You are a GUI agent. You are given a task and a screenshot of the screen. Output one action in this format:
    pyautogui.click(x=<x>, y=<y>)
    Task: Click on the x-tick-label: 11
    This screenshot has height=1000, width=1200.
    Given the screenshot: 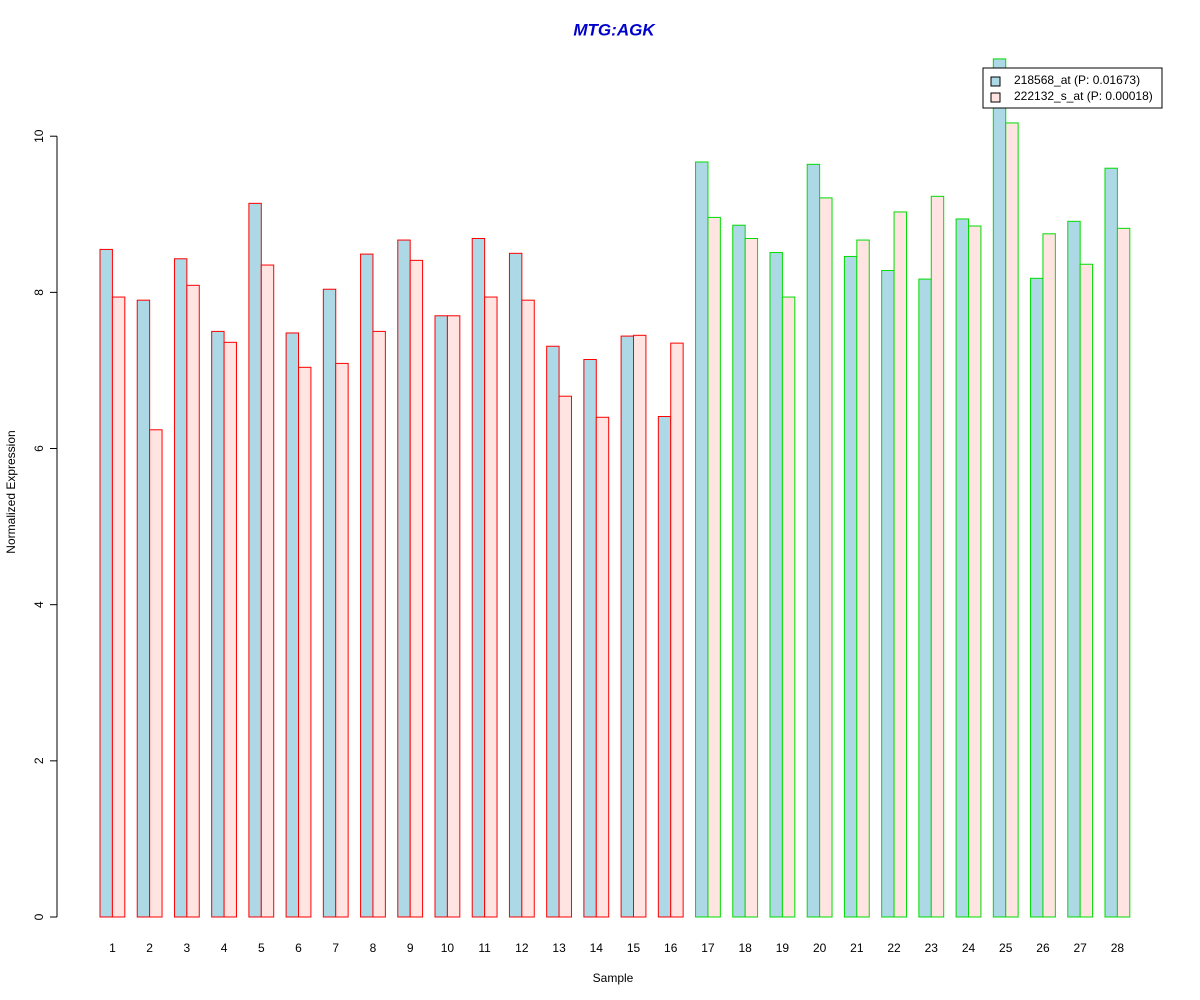 What is the action you would take?
    pyautogui.click(x=484, y=948)
    